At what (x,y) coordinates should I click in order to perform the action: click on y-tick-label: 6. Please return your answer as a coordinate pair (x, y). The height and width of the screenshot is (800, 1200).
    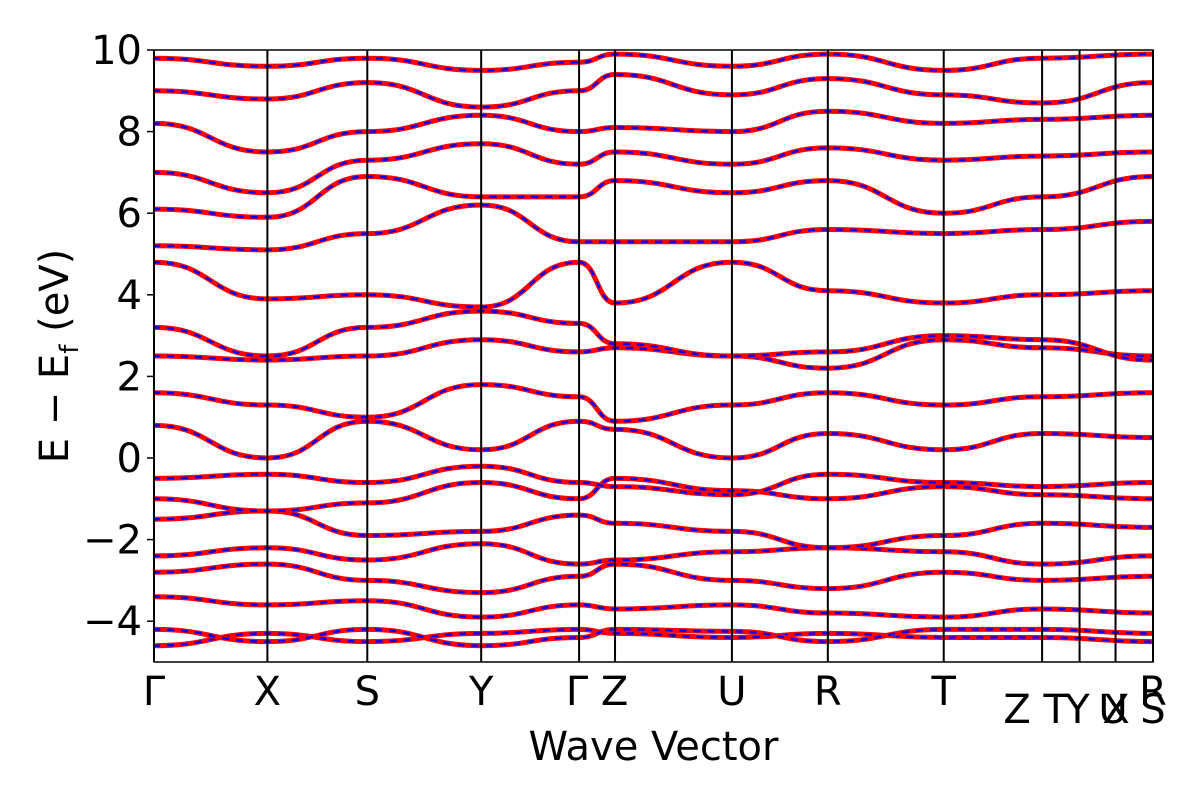
    Looking at the image, I should click on (129, 214).